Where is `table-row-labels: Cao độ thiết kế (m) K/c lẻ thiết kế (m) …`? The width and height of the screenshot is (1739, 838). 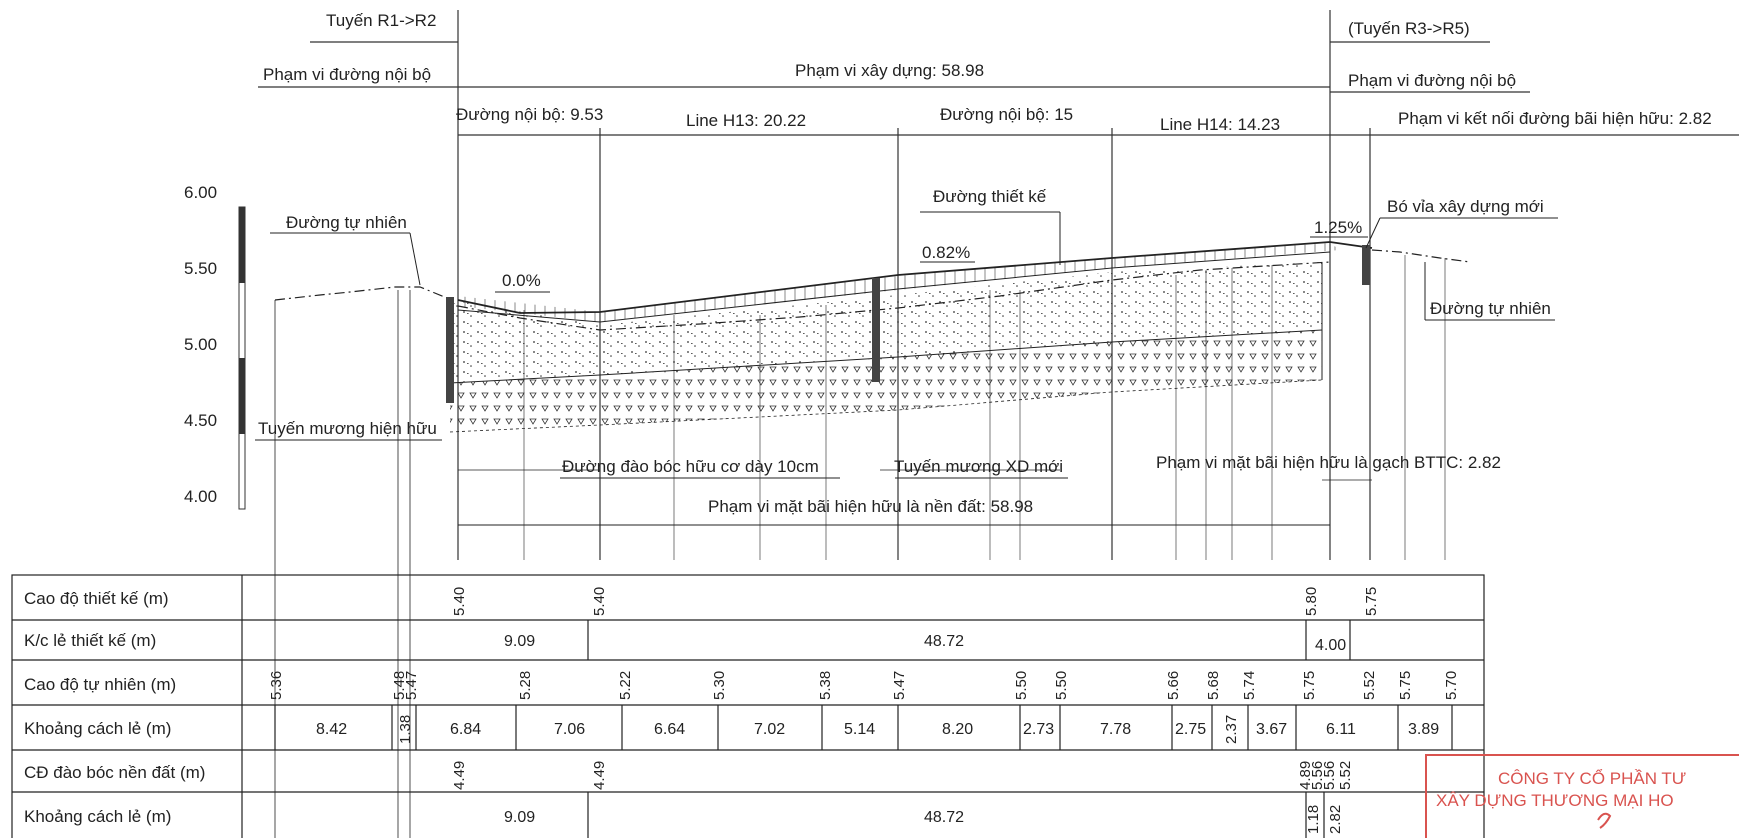 table-row-labels: Cao độ thiết kế (m) K/c lẻ thiết kế (m) … is located at coordinates (114, 707).